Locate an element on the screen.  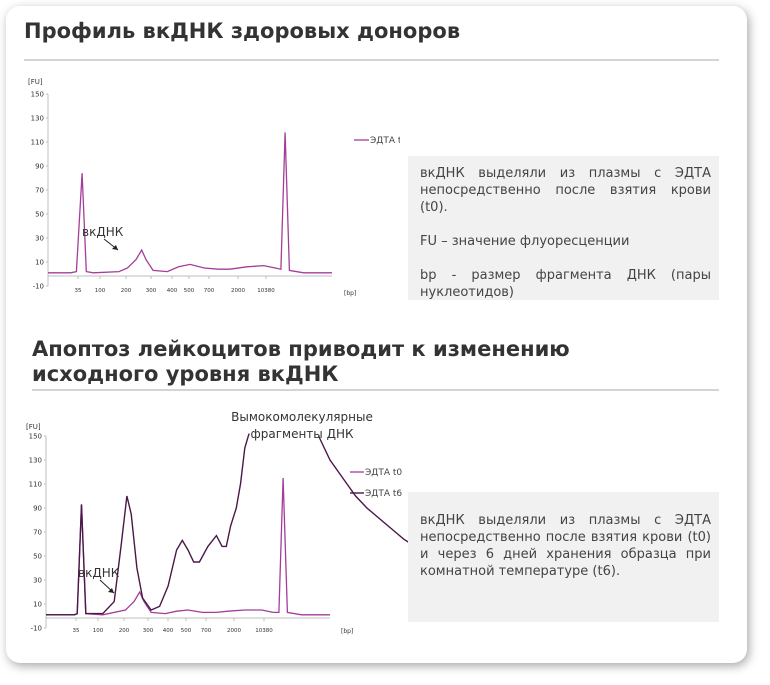
hmw-fragments-label-line1: Вымокомолекулярные is located at coordinates (302, 417).